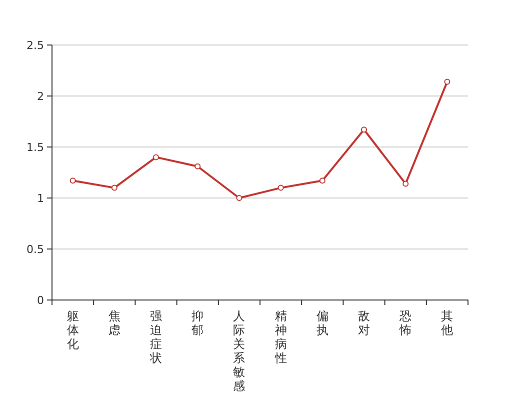  Describe the element at coordinates (198, 323) in the screenshot. I see `x-tick-label: 抑郁` at that location.